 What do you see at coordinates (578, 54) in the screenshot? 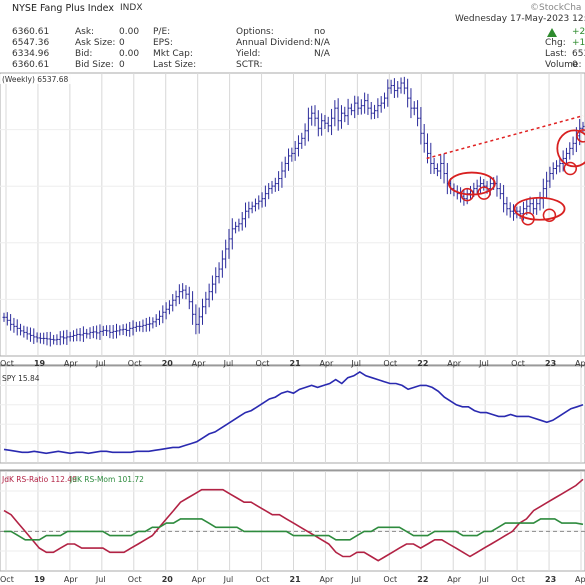
I see `last-value: 653` at bounding box center [578, 54].